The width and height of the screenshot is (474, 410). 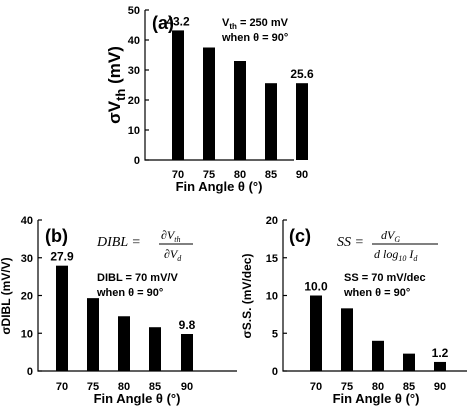 I want to click on panel-c-y-ticks: 0 5 10 15 20, so click(x=276, y=296).